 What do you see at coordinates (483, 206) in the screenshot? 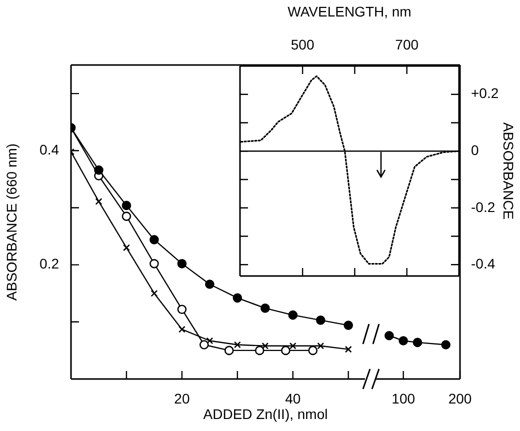
I see `y2-tick-label: -0.2` at bounding box center [483, 206].